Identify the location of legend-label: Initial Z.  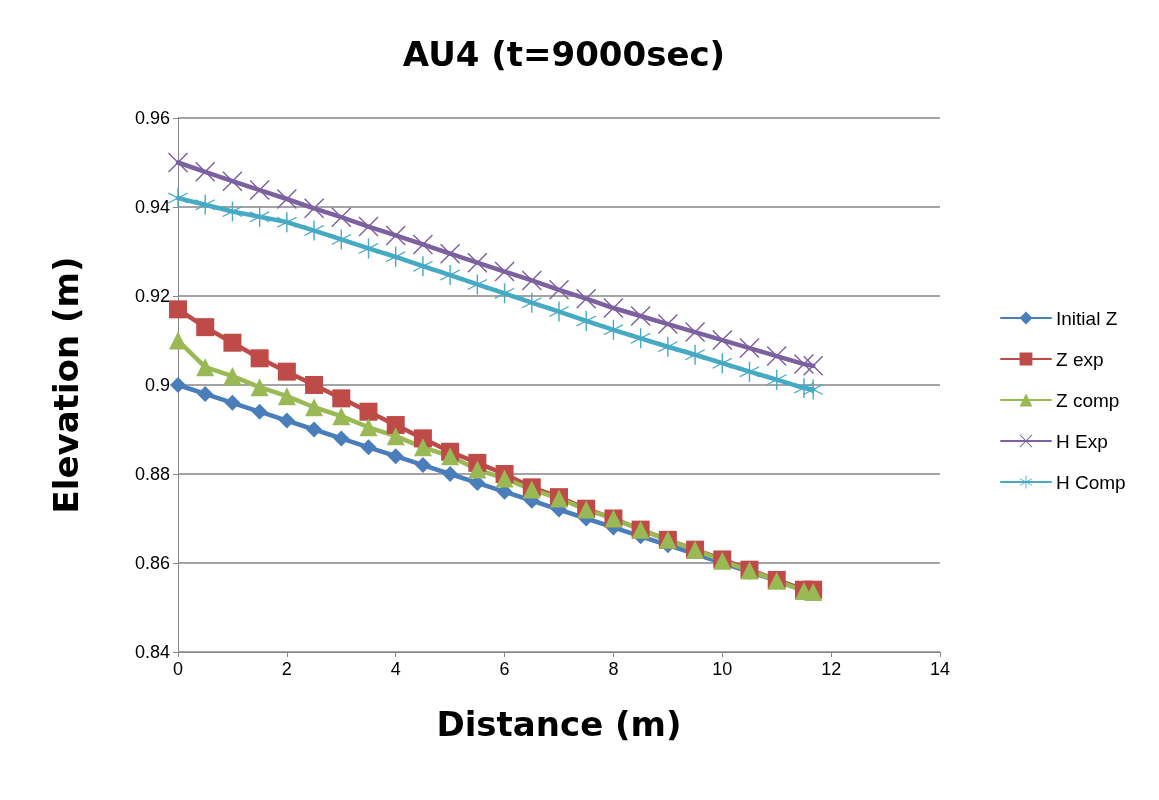
(1087, 318).